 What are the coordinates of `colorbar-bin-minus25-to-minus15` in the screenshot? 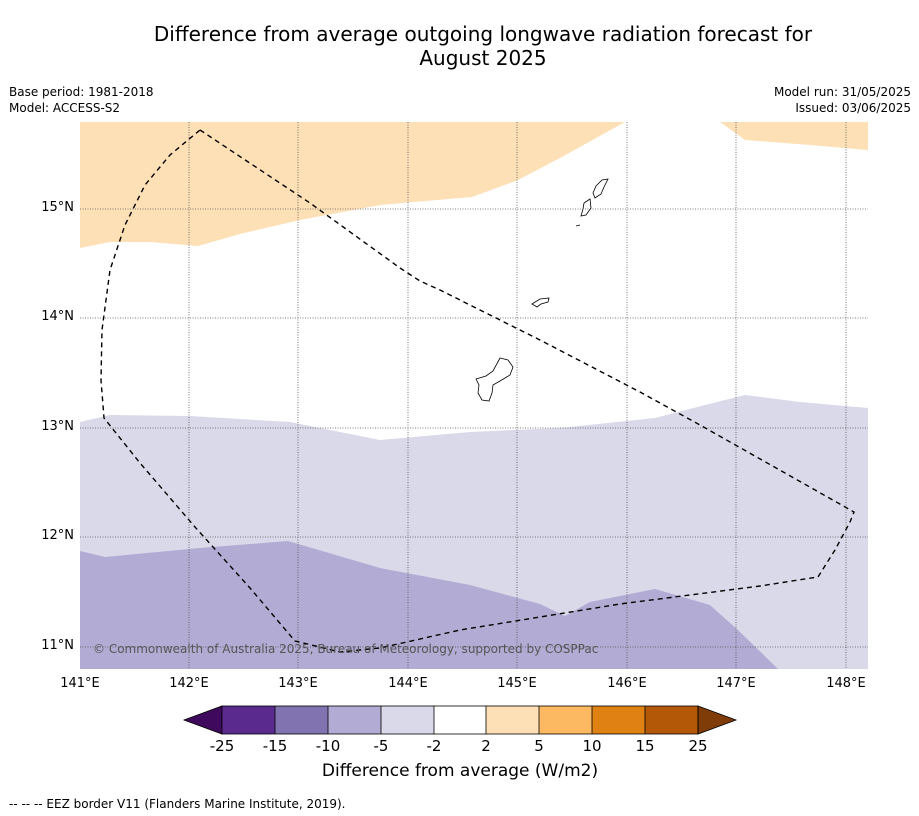 It's located at (248, 720).